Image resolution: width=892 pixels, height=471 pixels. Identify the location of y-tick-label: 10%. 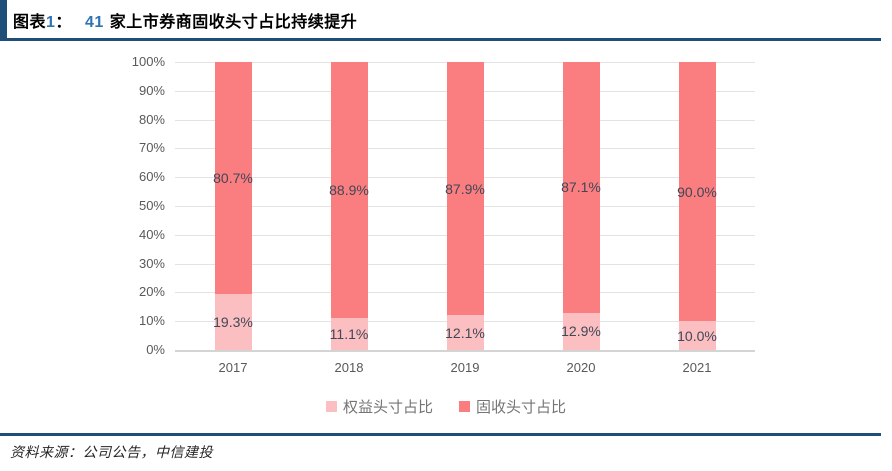
(151, 321).